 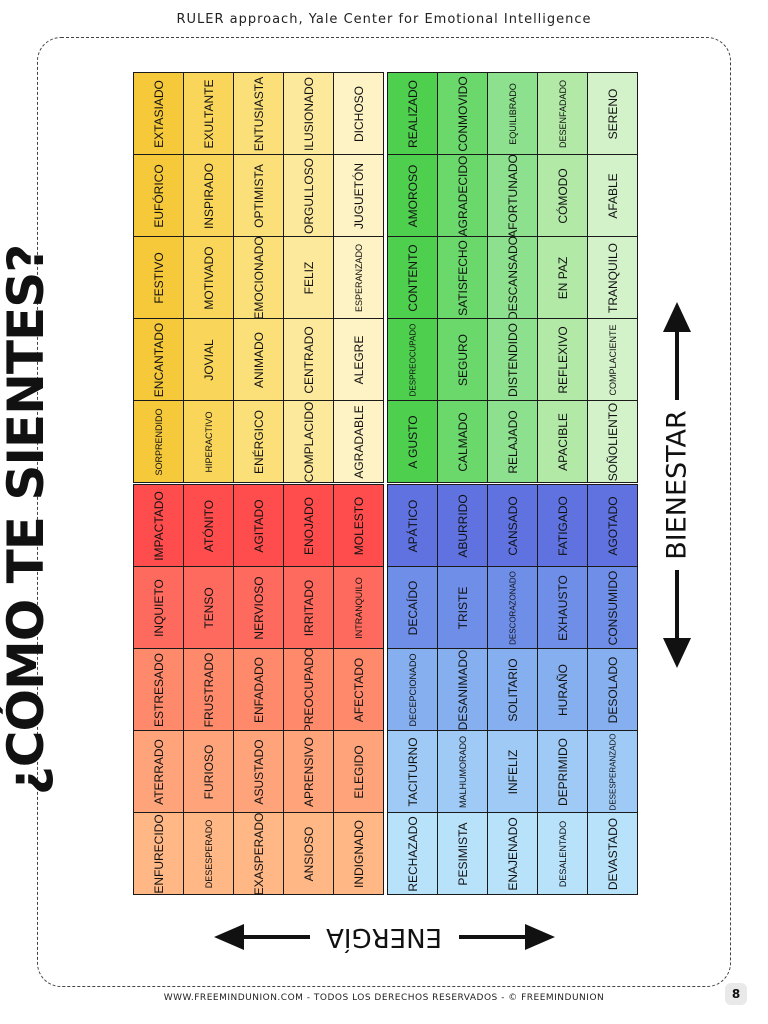 What do you see at coordinates (512, 771) in the screenshot?
I see `emotion-cell: INFELIZ` at bounding box center [512, 771].